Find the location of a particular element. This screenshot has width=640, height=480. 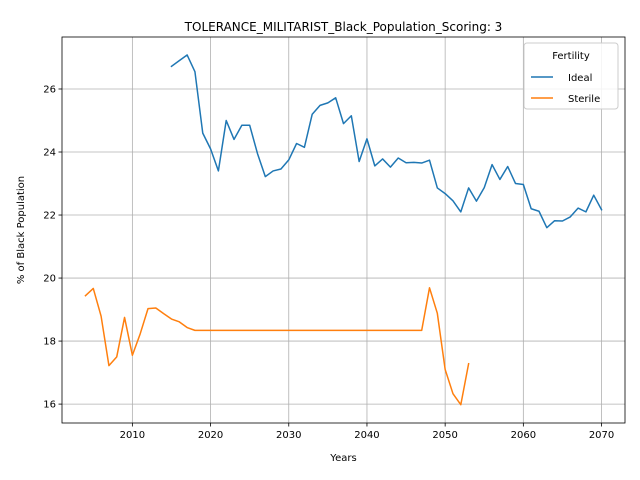

x-tick-label: 2070 is located at coordinates (601, 435).